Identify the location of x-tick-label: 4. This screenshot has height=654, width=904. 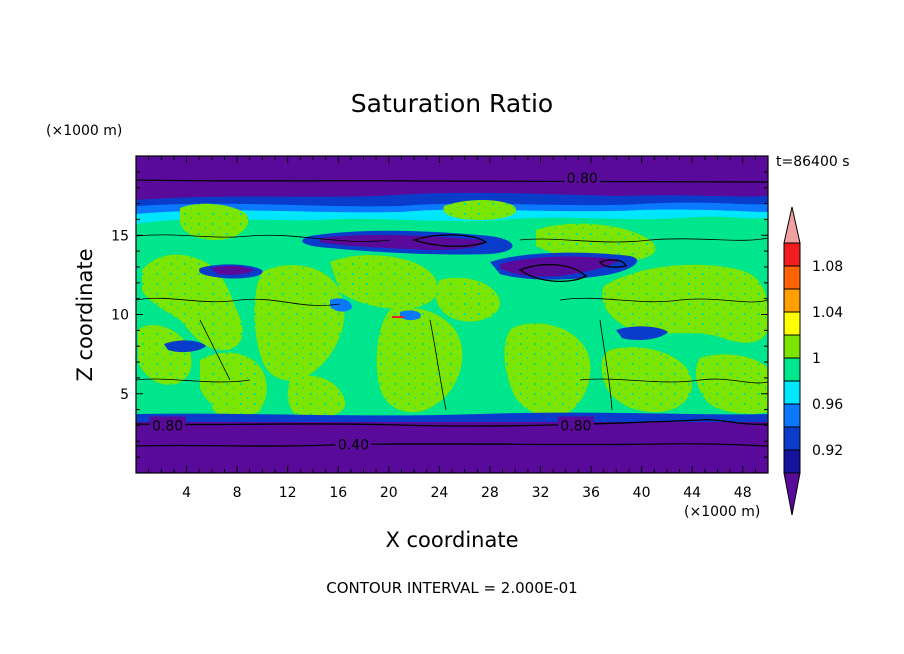
(186, 493).